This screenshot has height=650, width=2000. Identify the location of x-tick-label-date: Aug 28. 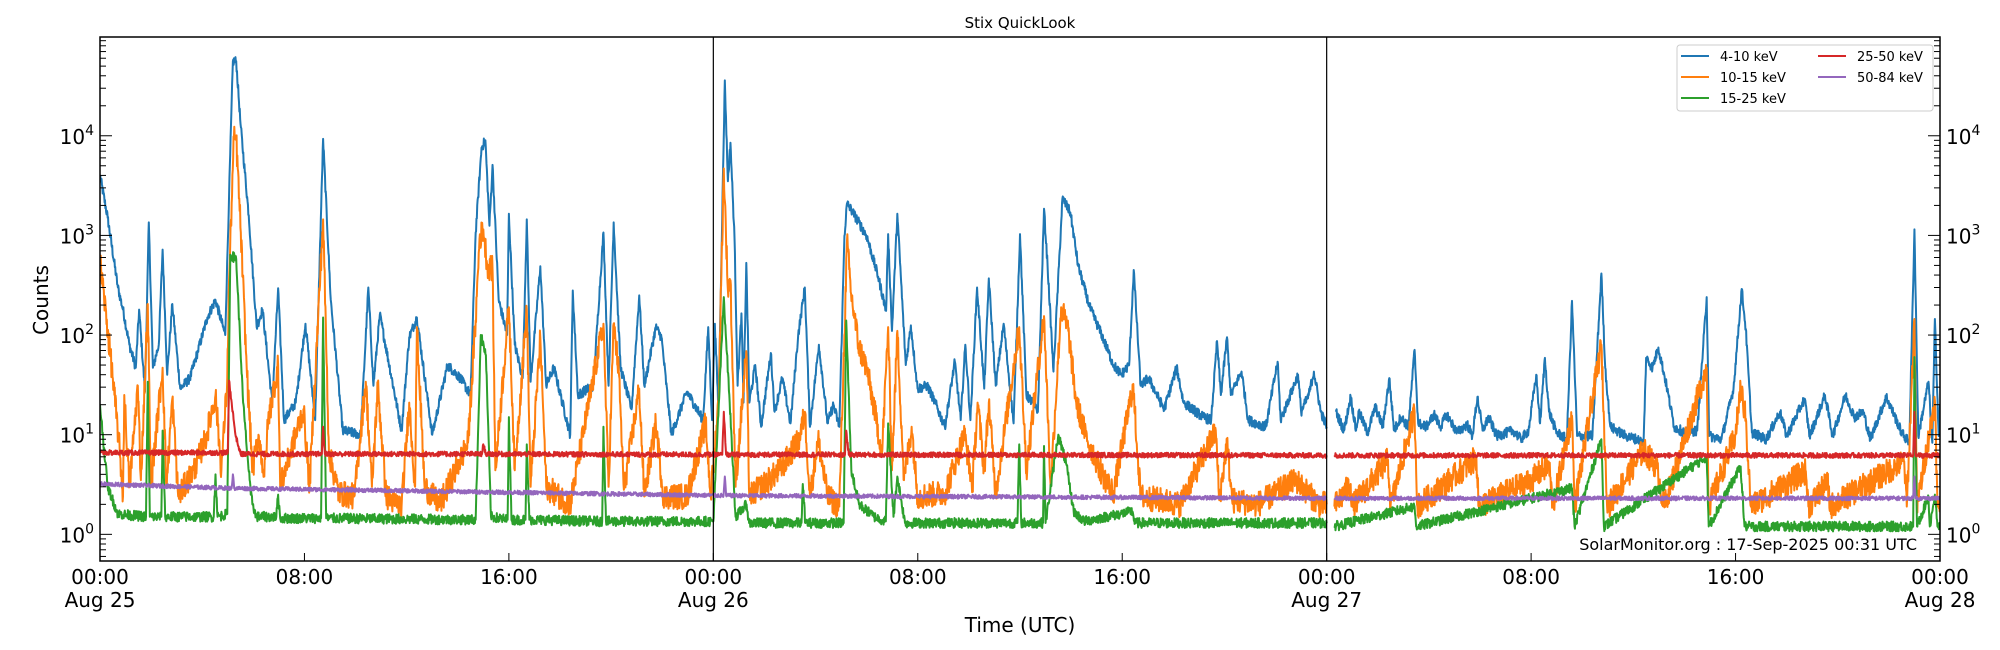
(1940, 600).